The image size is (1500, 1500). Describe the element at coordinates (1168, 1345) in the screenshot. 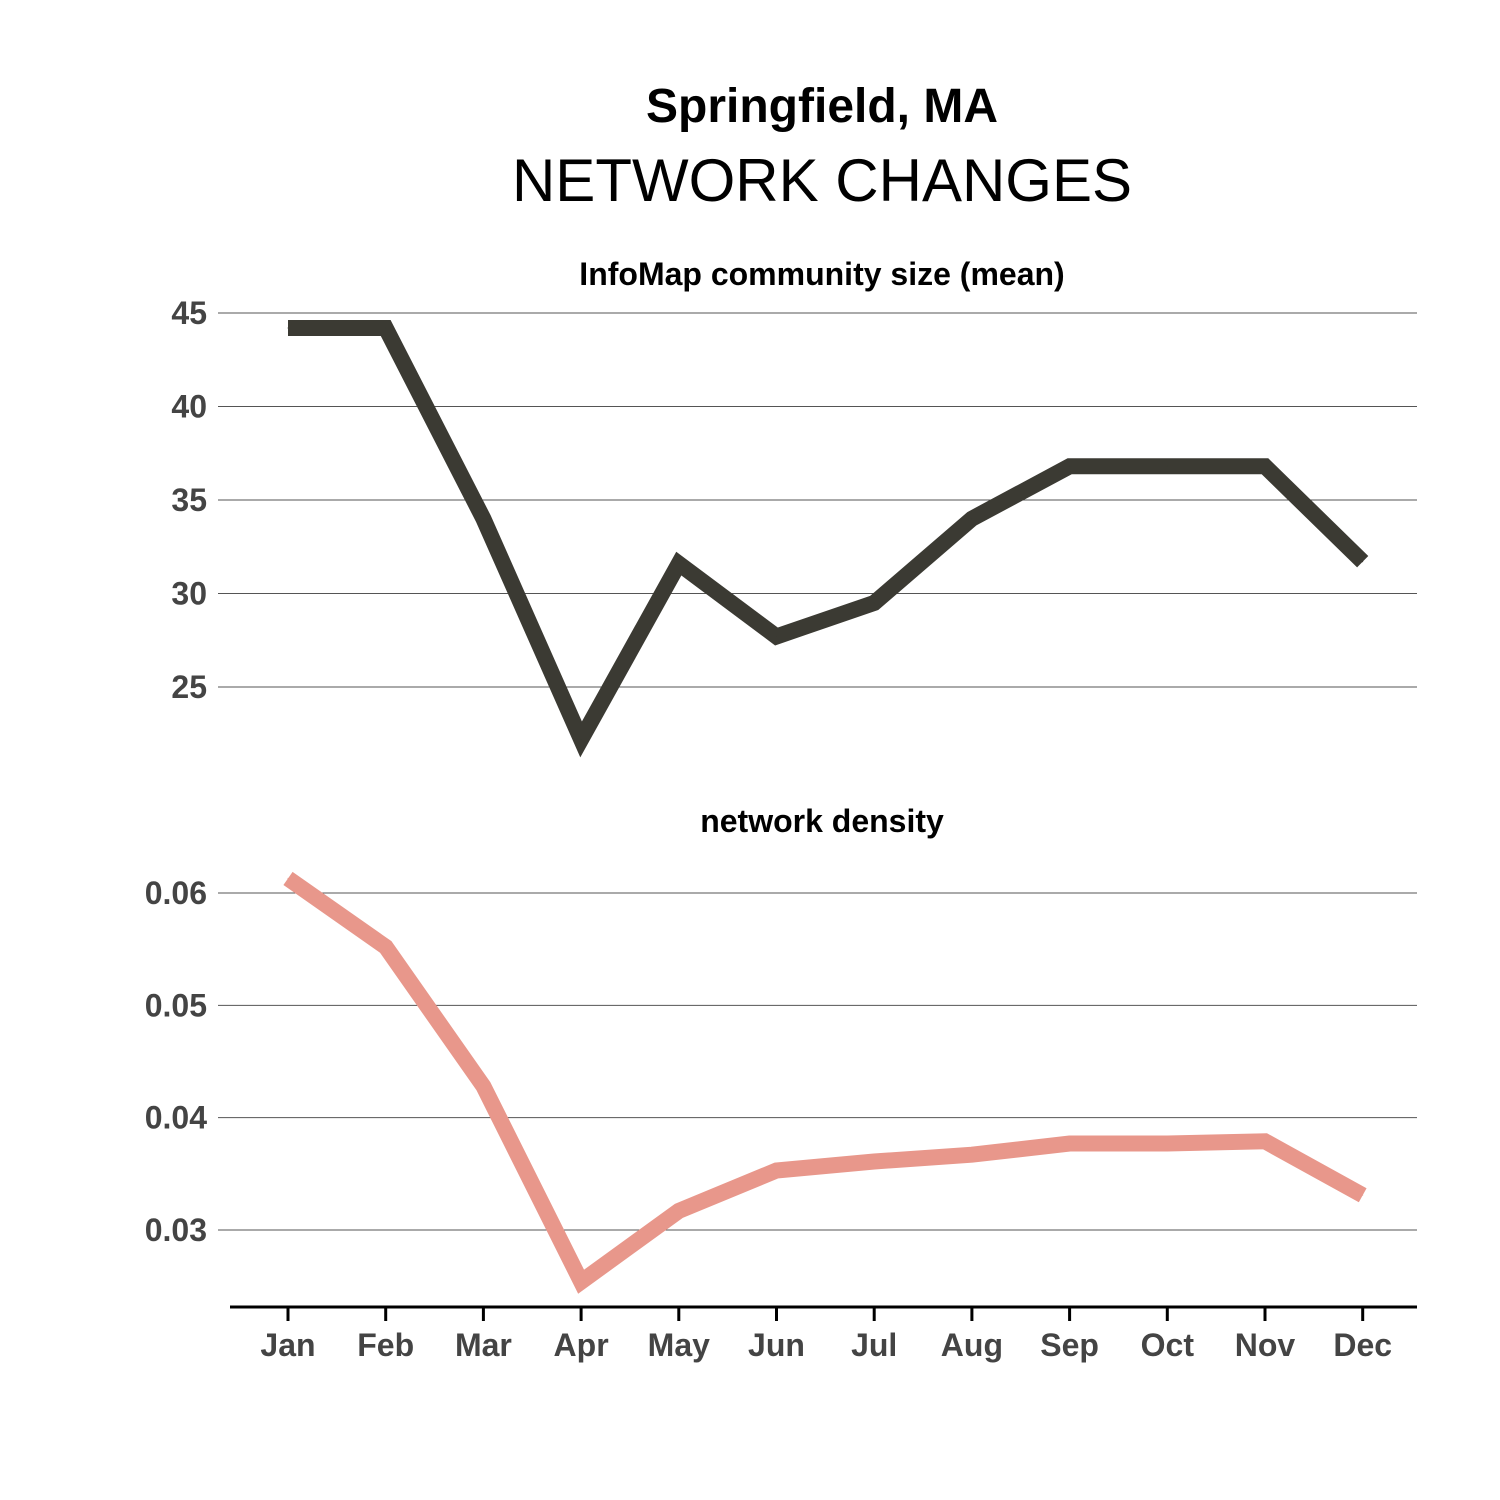

I see `x-tick-label: Oct` at that location.